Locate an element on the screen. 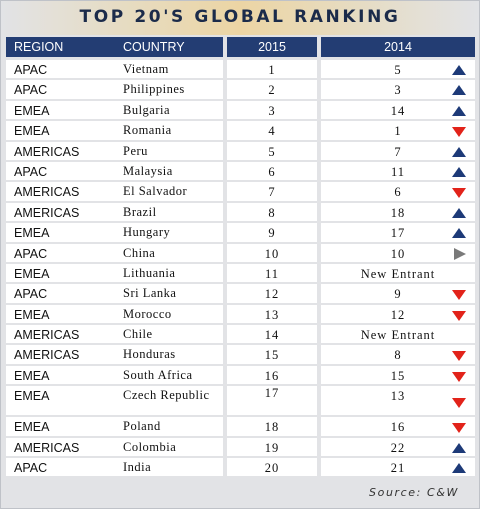 The image size is (480, 509). rank-2015-value: 6 is located at coordinates (272, 171).